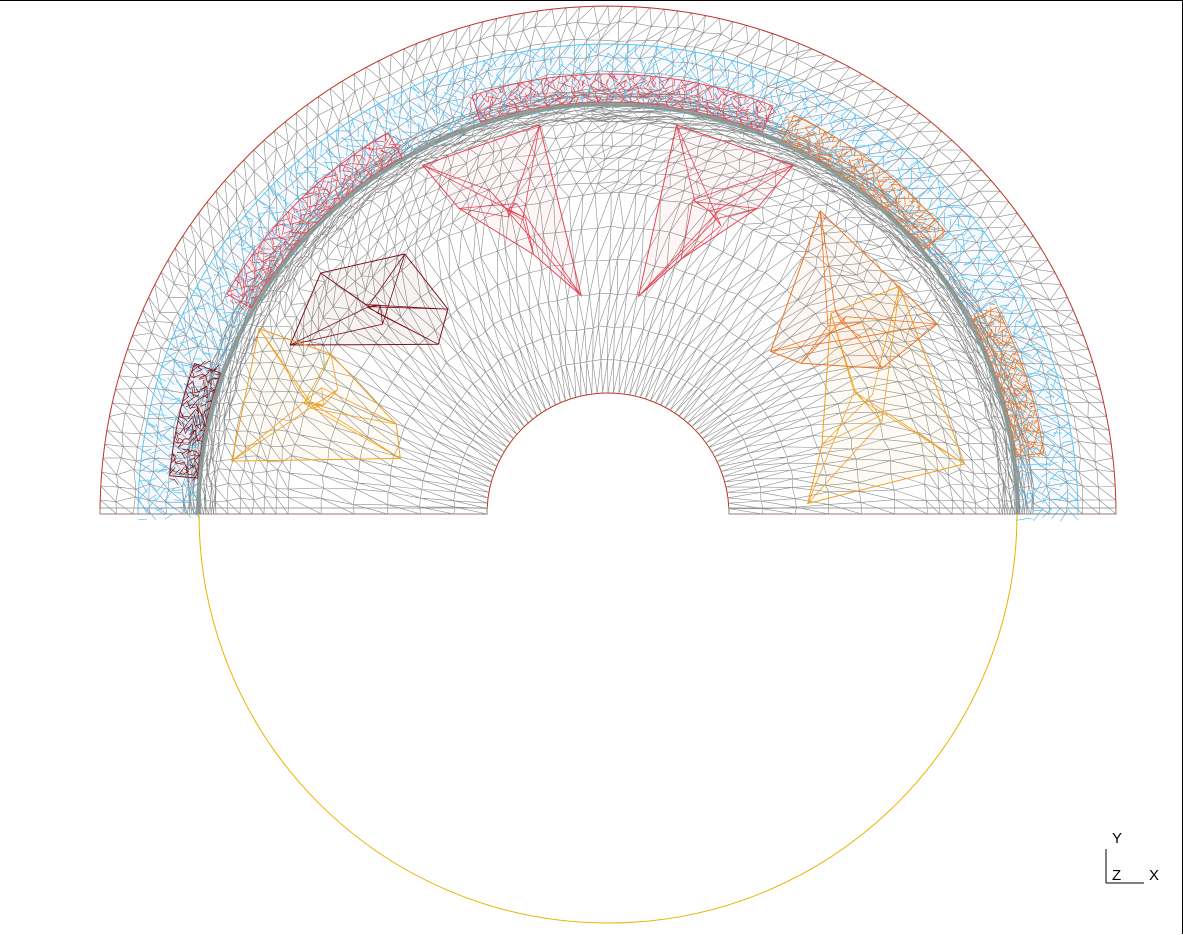 This screenshot has height=935, width=1183. What do you see at coordinates (1154, 875) in the screenshot?
I see `axis-x-label: X` at bounding box center [1154, 875].